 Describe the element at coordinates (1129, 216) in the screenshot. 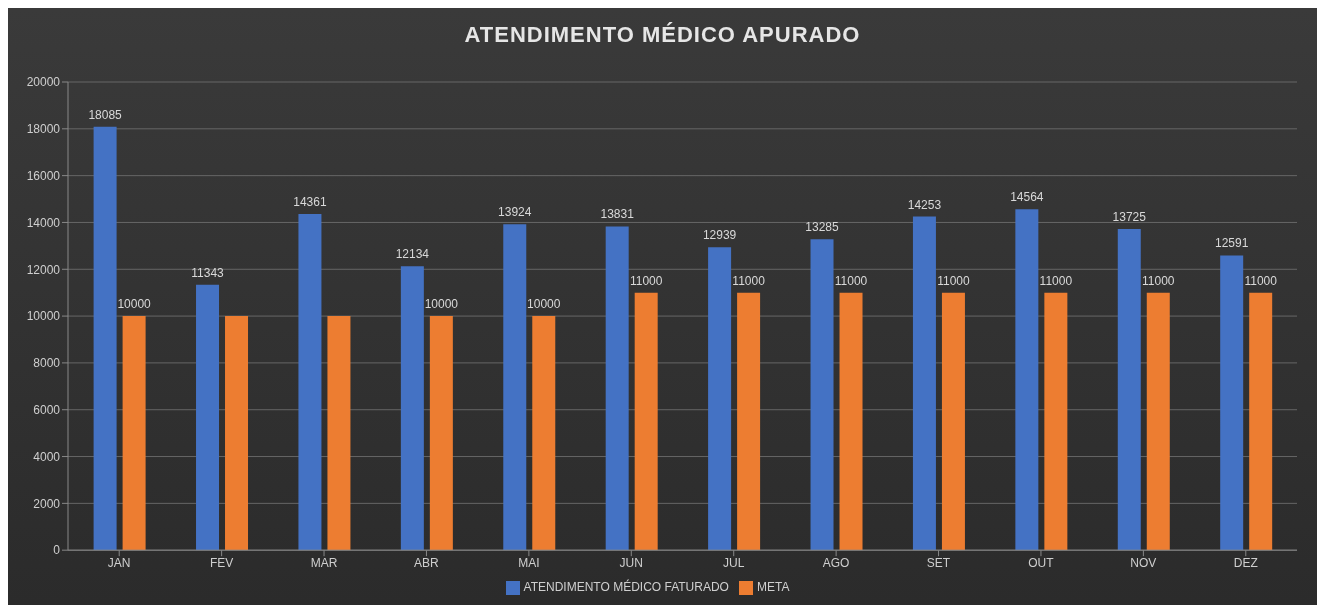

I see `data-label: 13725` at that location.